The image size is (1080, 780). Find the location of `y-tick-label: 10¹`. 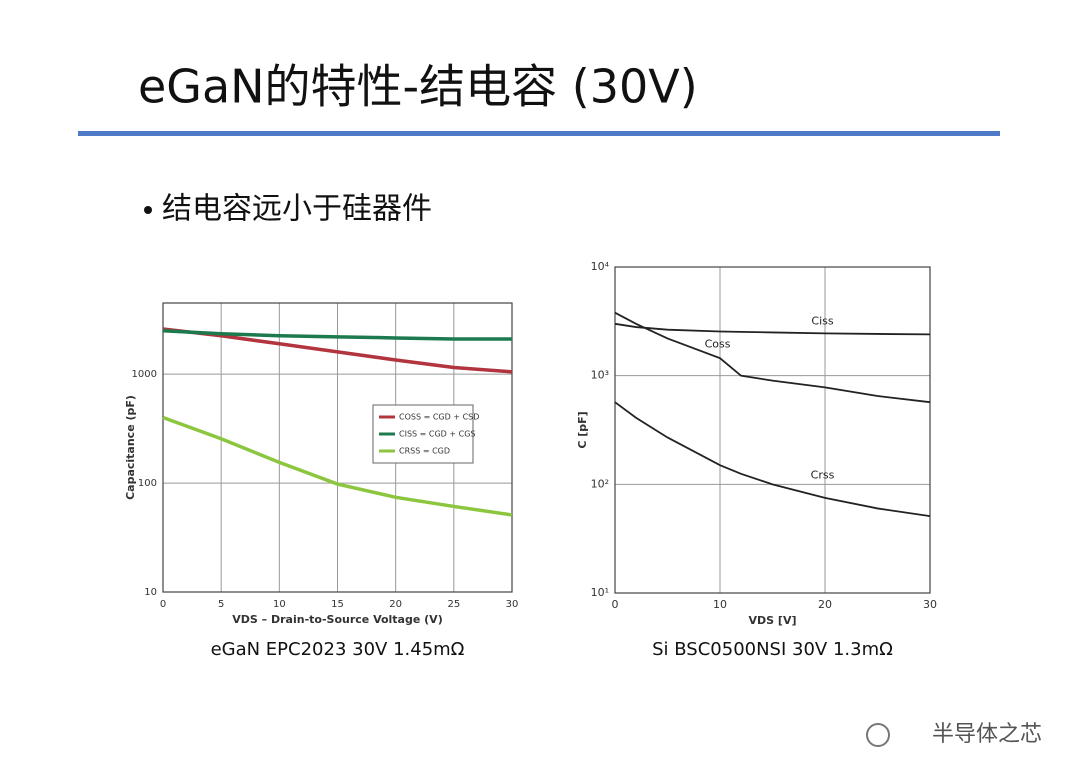

y-tick-label: 10¹ is located at coordinates (600, 592).